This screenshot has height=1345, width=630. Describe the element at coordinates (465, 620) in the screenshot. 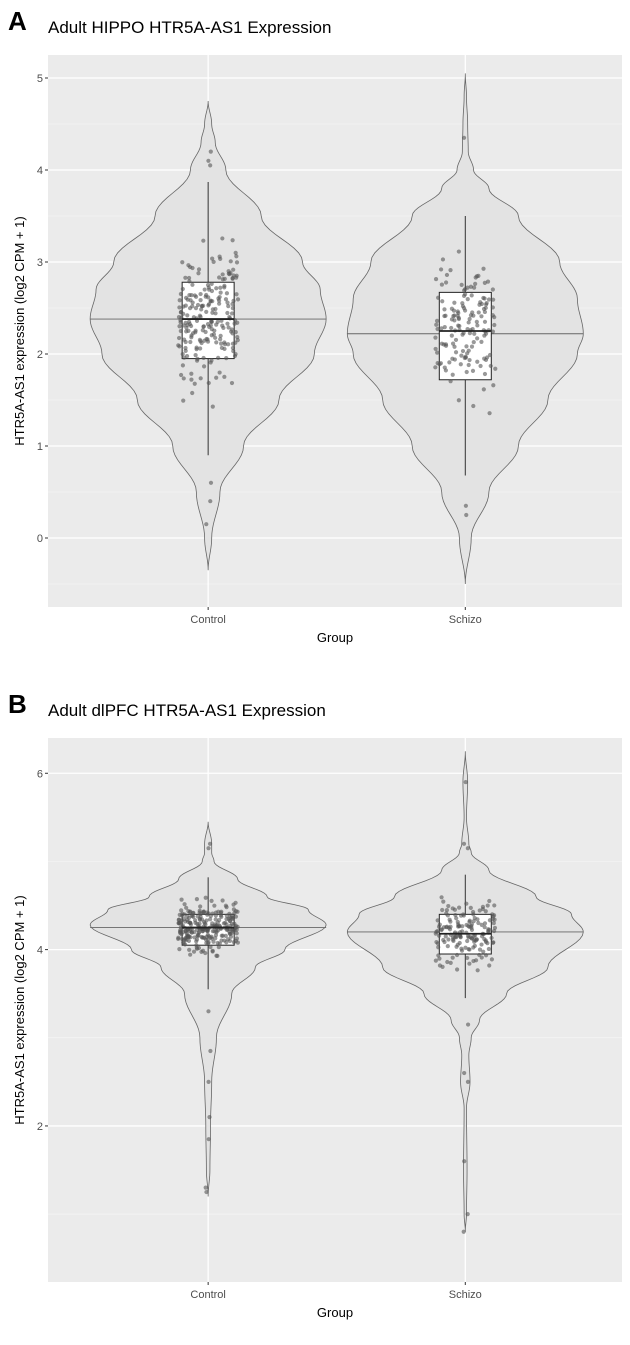

I see `x-tick-label: Schizo` at that location.